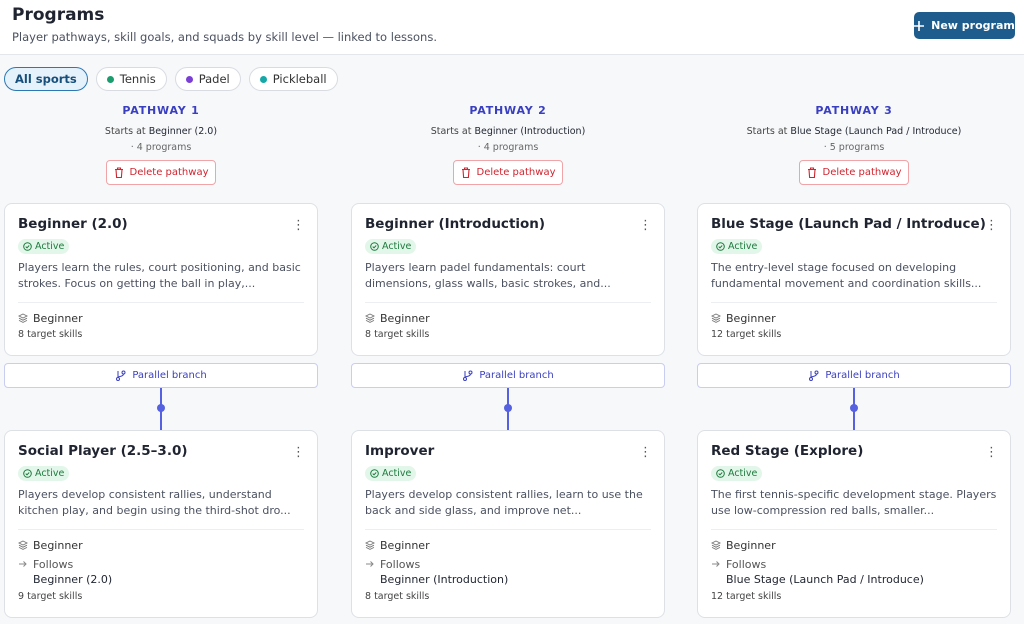  I want to click on filter-chip: Pickleball, so click(293, 79).